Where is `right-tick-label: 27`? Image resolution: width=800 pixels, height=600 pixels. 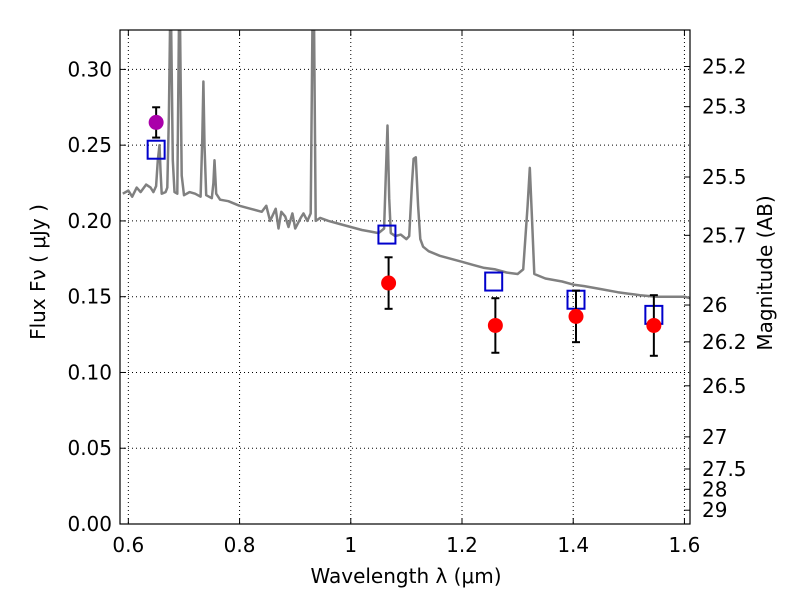
right-tick-label: 27 is located at coordinates (714, 437).